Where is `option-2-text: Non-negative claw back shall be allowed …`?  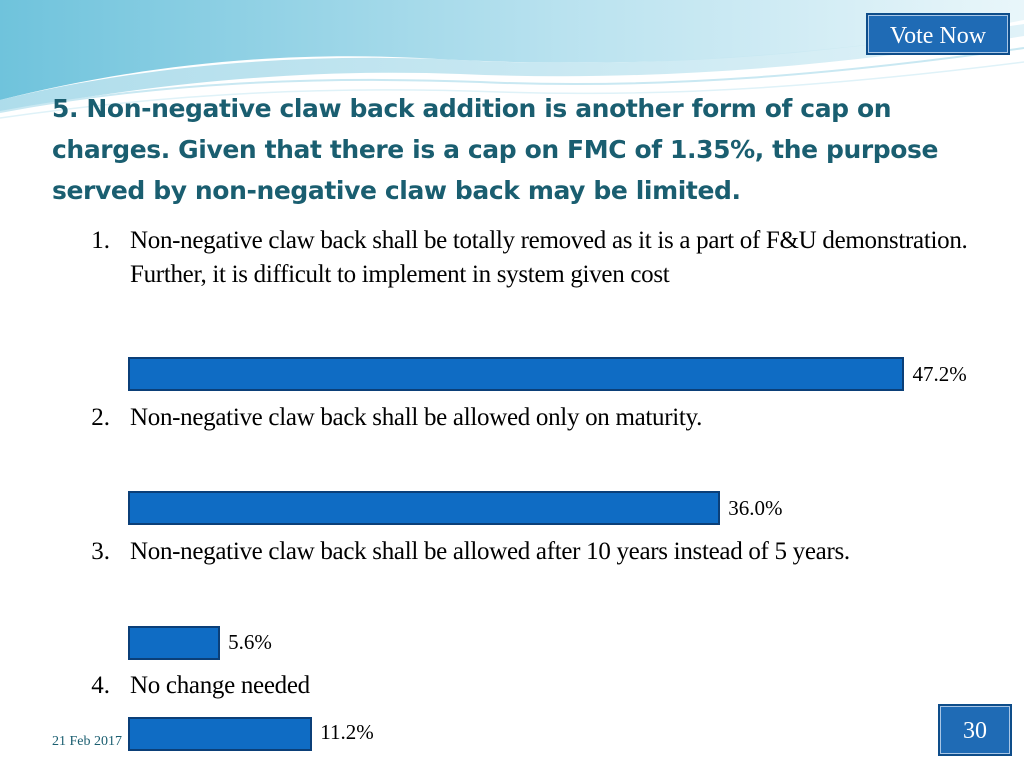 option-2-text: Non-negative claw back shall be allowed … is located at coordinates (416, 417).